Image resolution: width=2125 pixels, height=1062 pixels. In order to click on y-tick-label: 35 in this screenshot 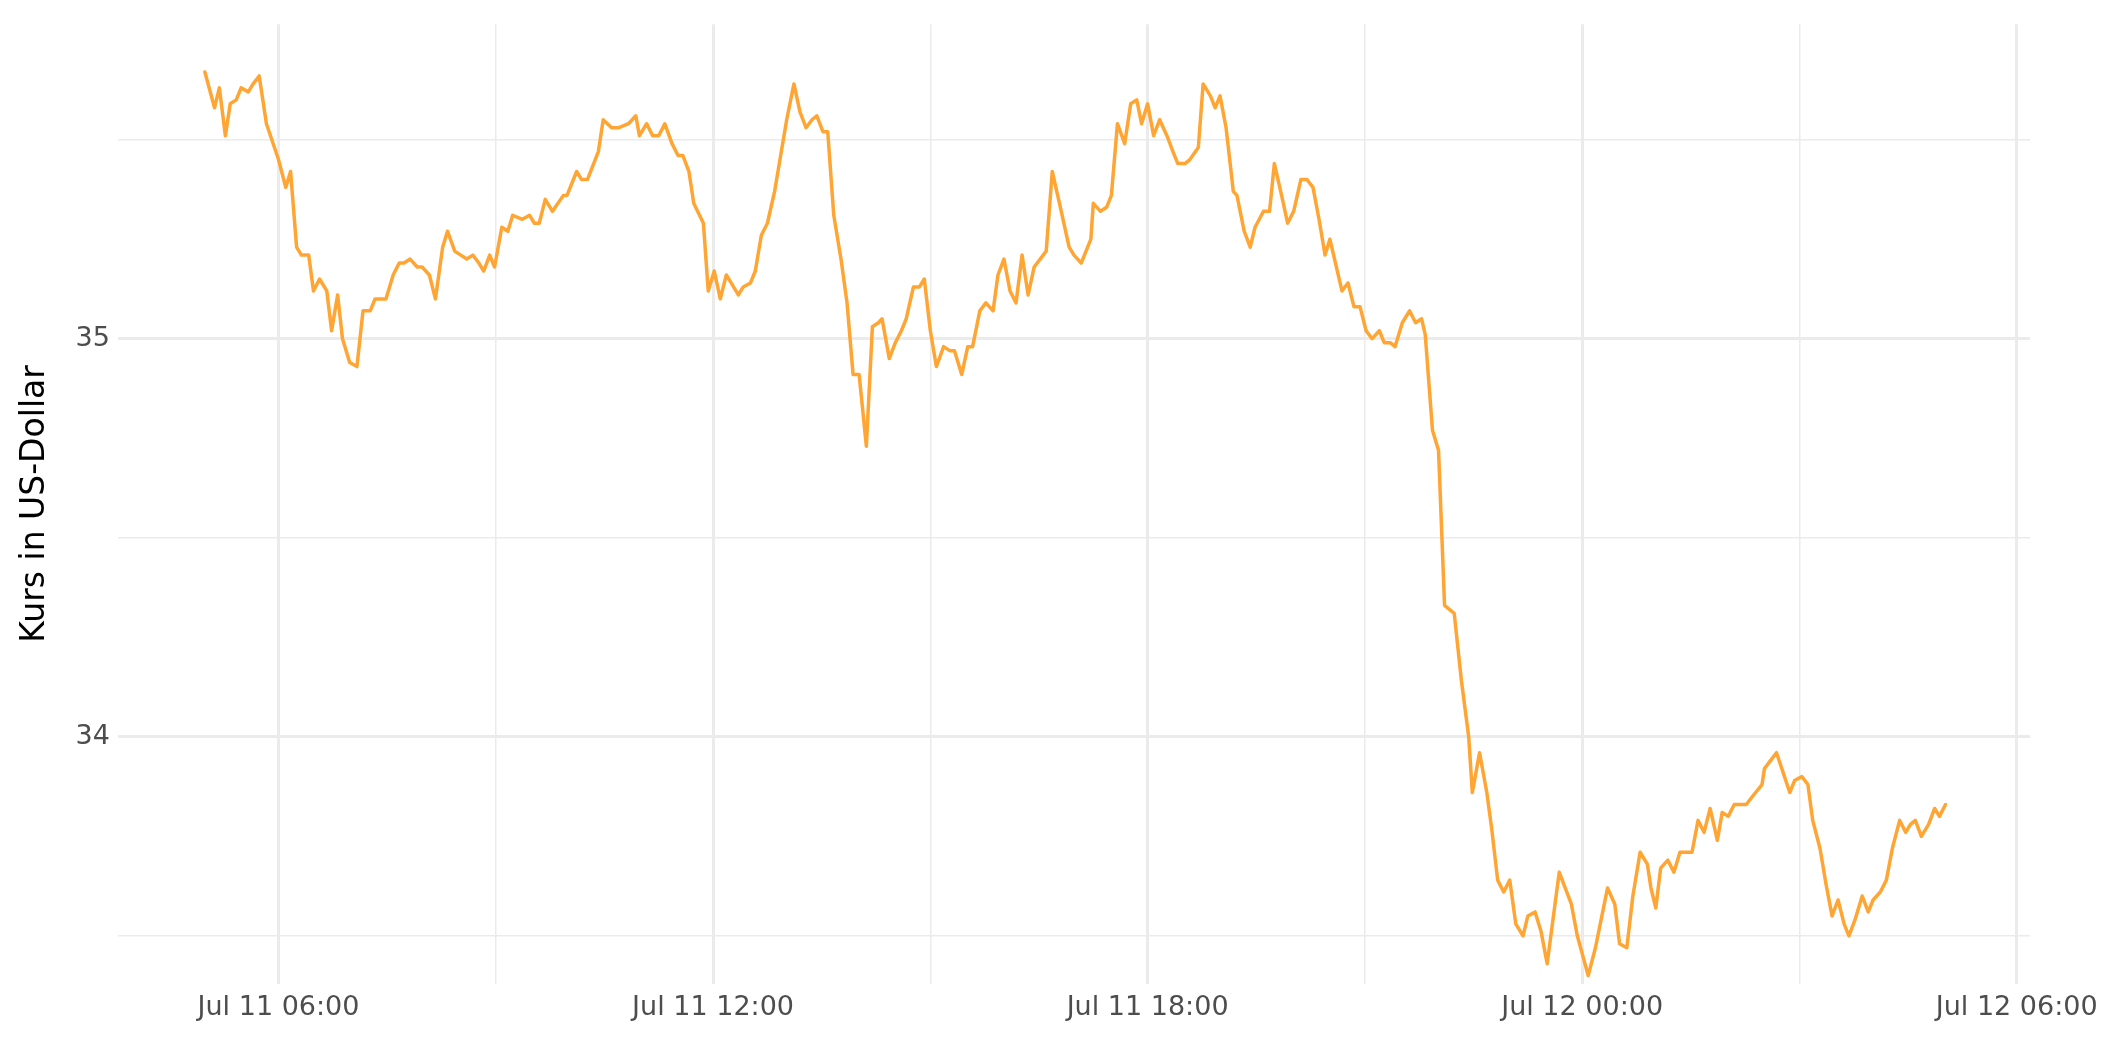, I will do `click(92, 336)`.